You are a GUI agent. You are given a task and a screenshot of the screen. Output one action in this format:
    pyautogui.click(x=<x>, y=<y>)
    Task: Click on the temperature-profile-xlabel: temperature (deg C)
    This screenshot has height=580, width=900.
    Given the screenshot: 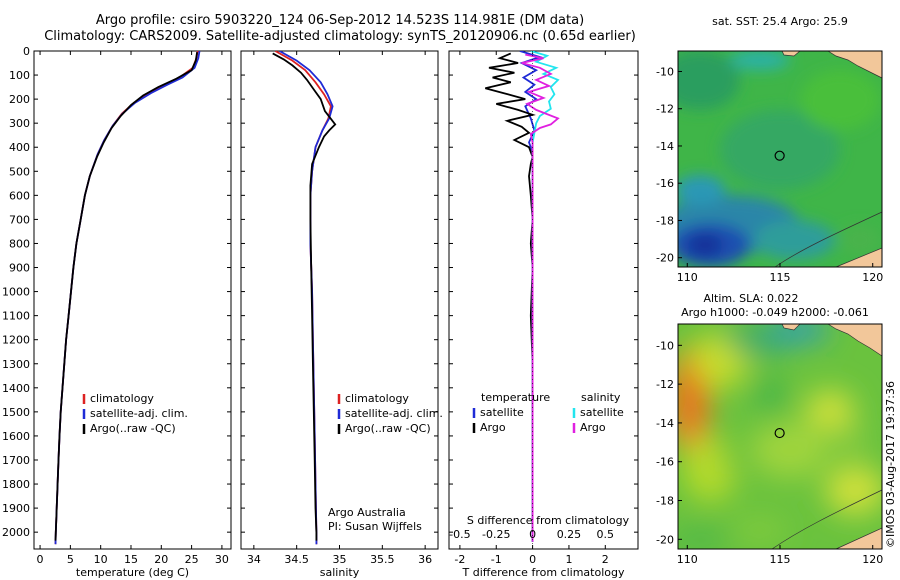 What is the action you would take?
    pyautogui.click(x=132, y=572)
    